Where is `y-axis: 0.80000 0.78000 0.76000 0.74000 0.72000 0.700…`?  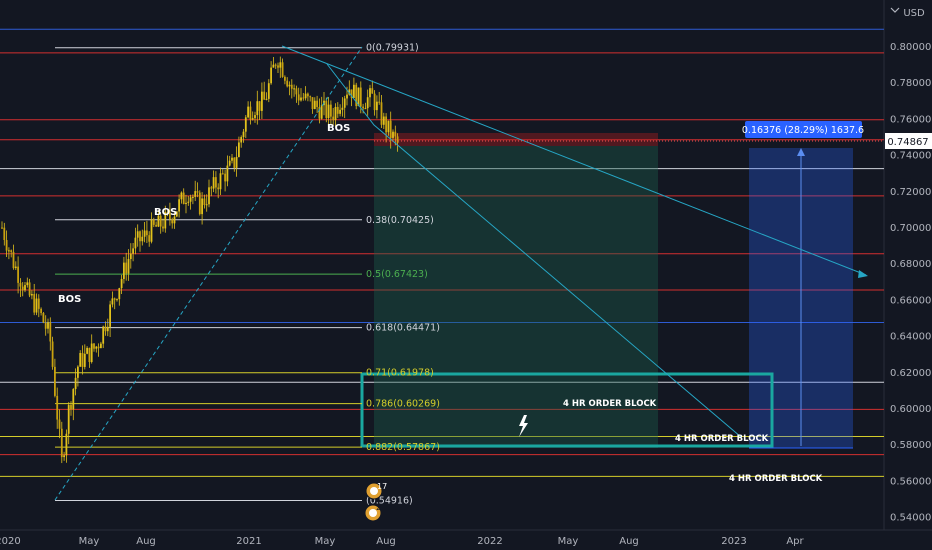 y-axis: 0.80000 0.78000 0.76000 0.74000 0.72000 0.700… is located at coordinates (910, 283).